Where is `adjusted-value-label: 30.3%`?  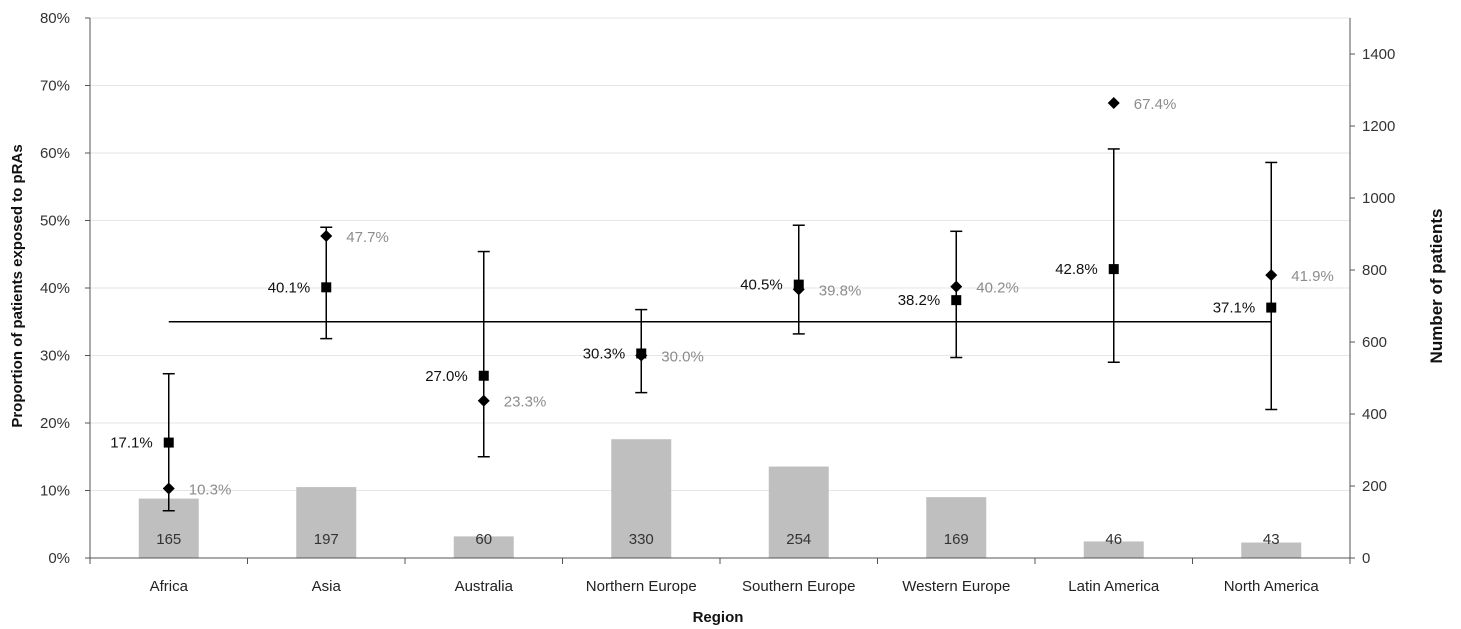
adjusted-value-label: 30.3% is located at coordinates (604, 353).